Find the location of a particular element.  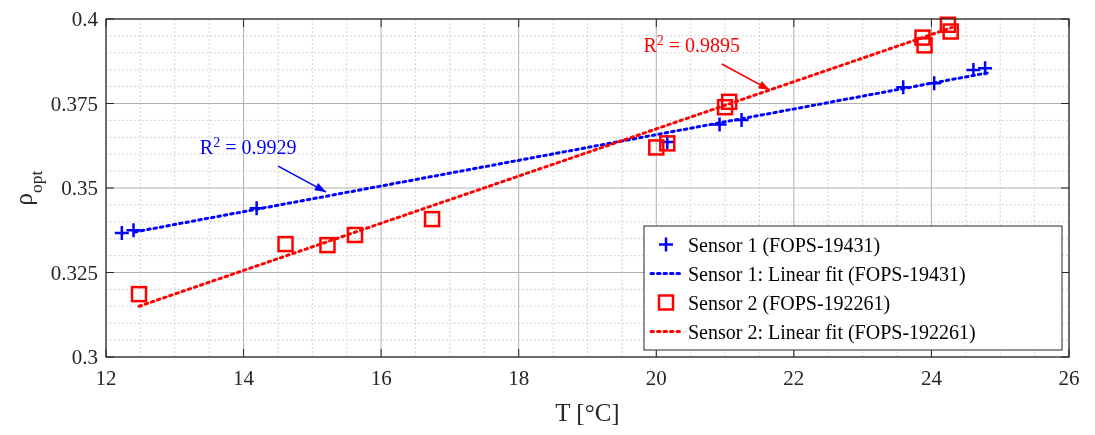

x-tick-label: 14 is located at coordinates (244, 378).